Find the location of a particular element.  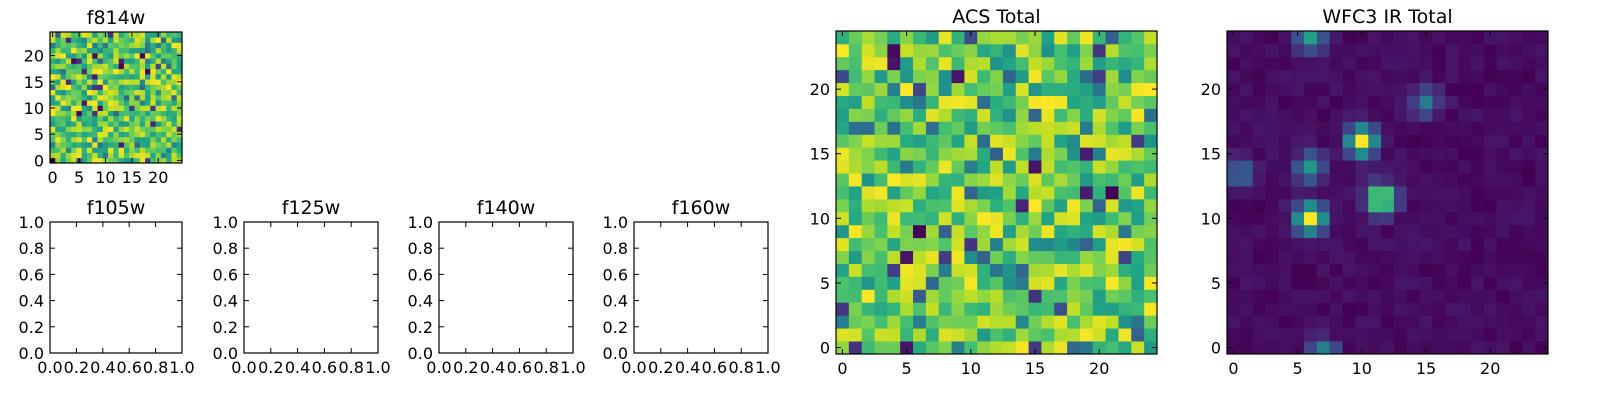

y-tick-label: 5 is located at coordinates (825, 283).